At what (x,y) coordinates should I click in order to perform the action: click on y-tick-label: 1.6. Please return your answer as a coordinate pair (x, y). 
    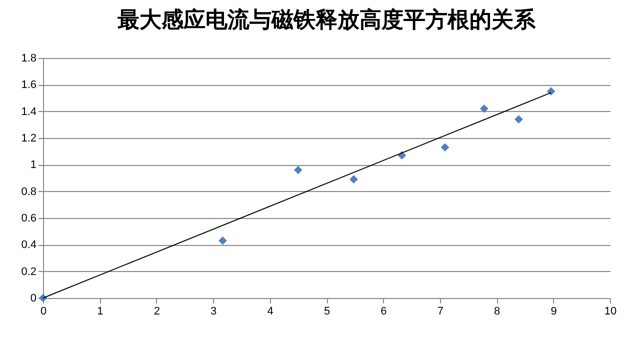
    Looking at the image, I should click on (28, 85).